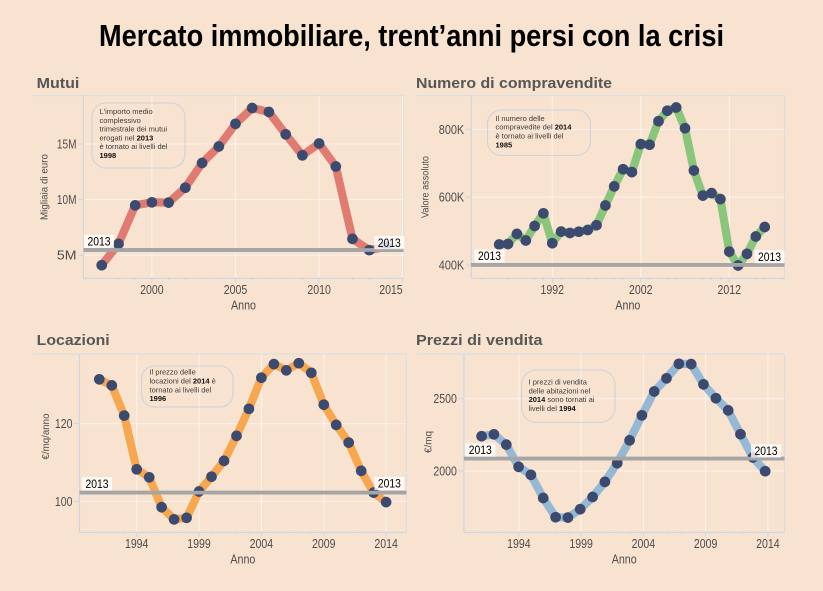 This screenshot has height=591, width=823. Describe the element at coordinates (173, 372) in the screenshot. I see `svg-text: Il prezzo delle` at that location.